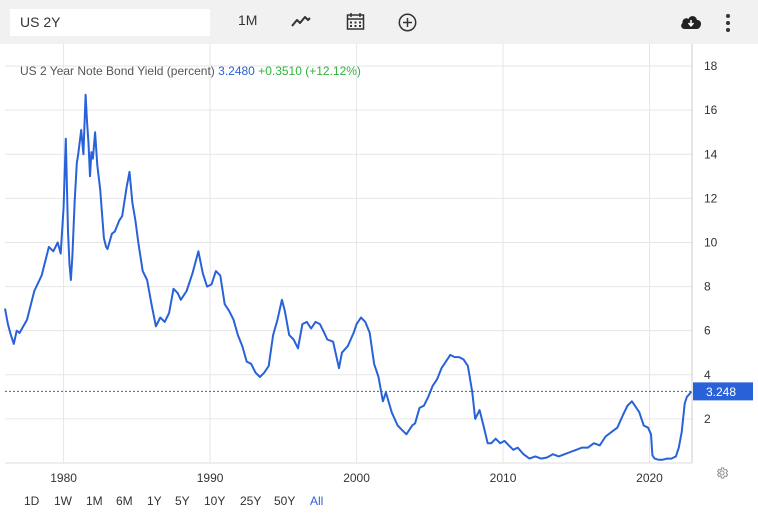  What do you see at coordinates (251, 501) in the screenshot?
I see `range-25y-button: 25Y` at bounding box center [251, 501].